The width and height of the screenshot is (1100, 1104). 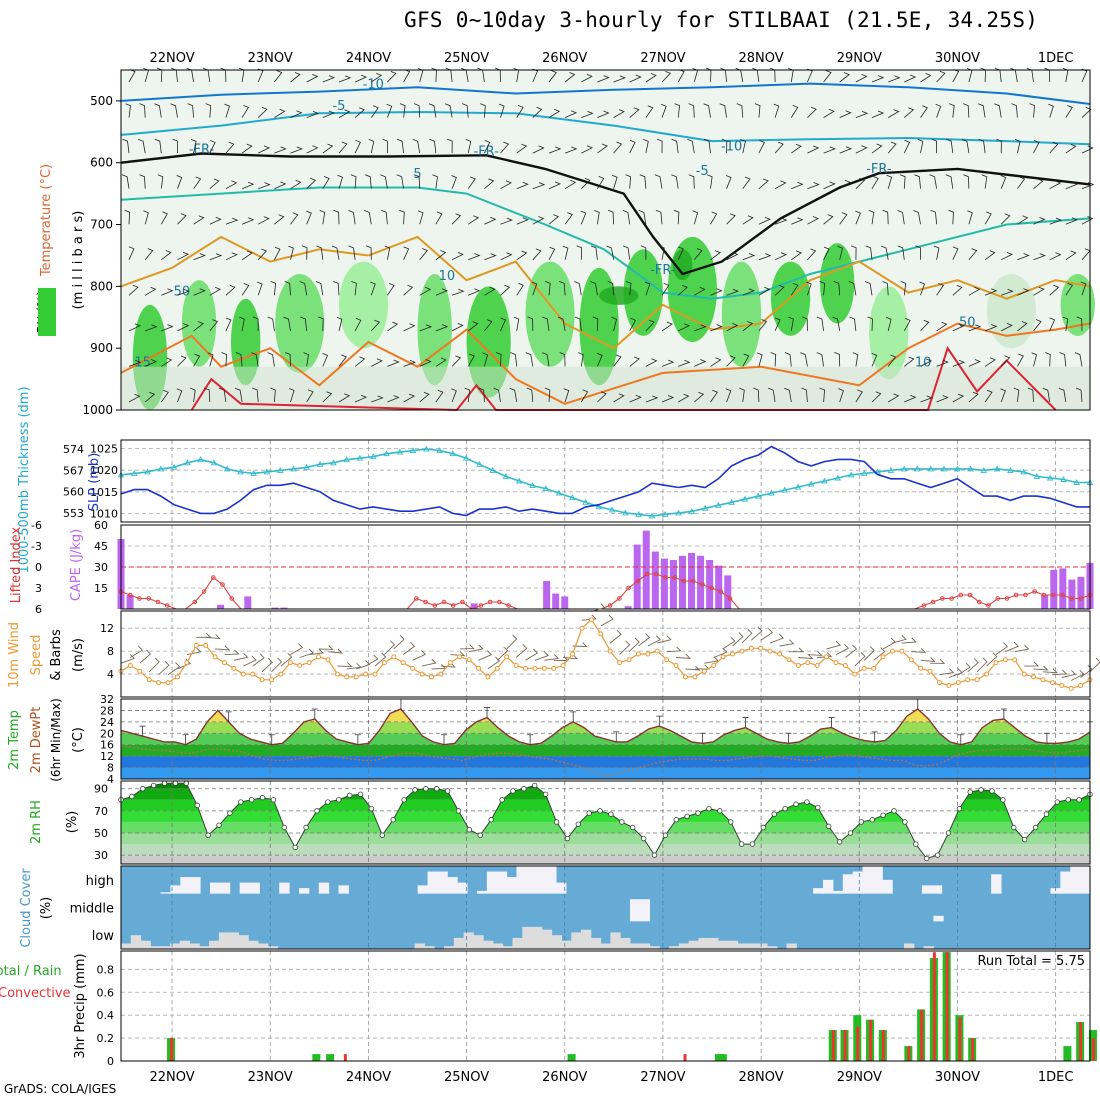 I want to click on ylabel-wind-10m: 10m Wind, so click(x=14, y=655).